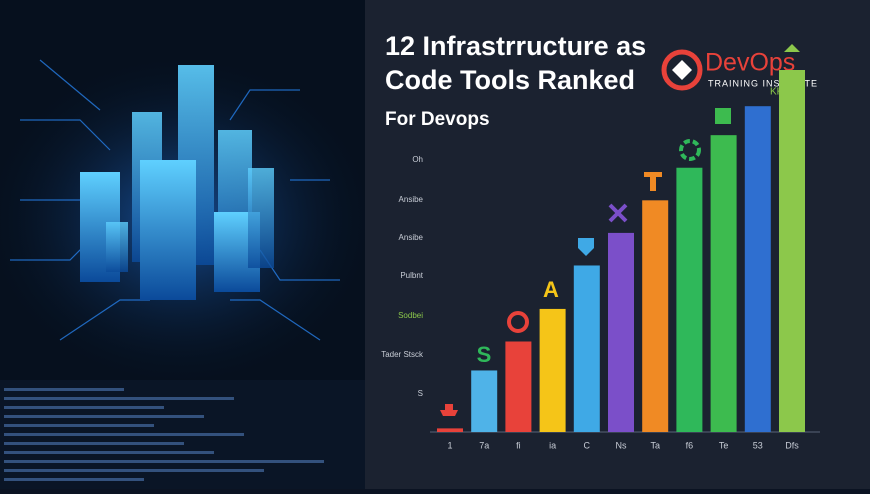 The width and height of the screenshot is (870, 494). I want to click on buildings, so click(177, 182).